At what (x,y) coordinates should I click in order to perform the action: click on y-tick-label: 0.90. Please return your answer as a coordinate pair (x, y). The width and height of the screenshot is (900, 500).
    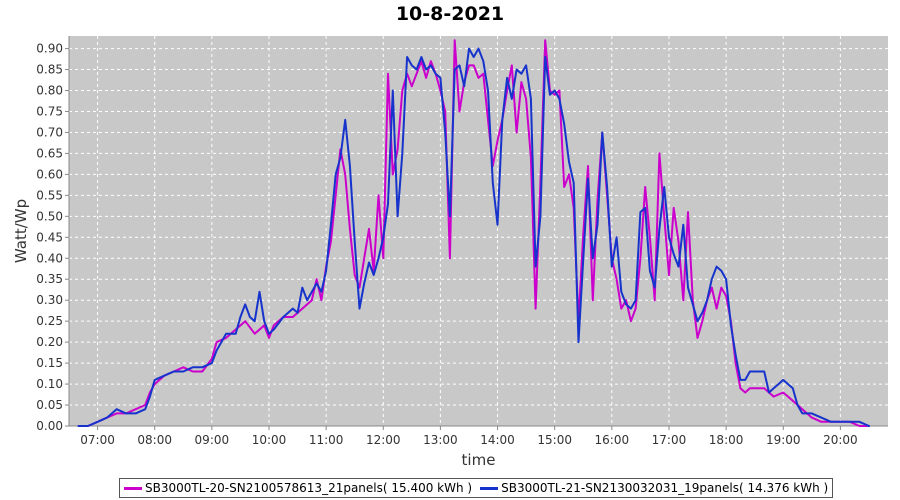
    Looking at the image, I should click on (49, 49).